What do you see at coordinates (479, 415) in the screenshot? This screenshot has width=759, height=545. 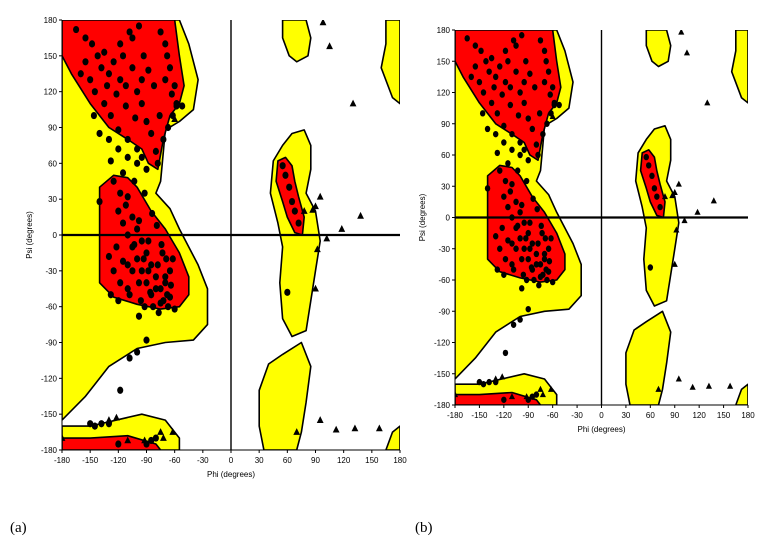 I see `x-tick-label: -150` at bounding box center [479, 415].